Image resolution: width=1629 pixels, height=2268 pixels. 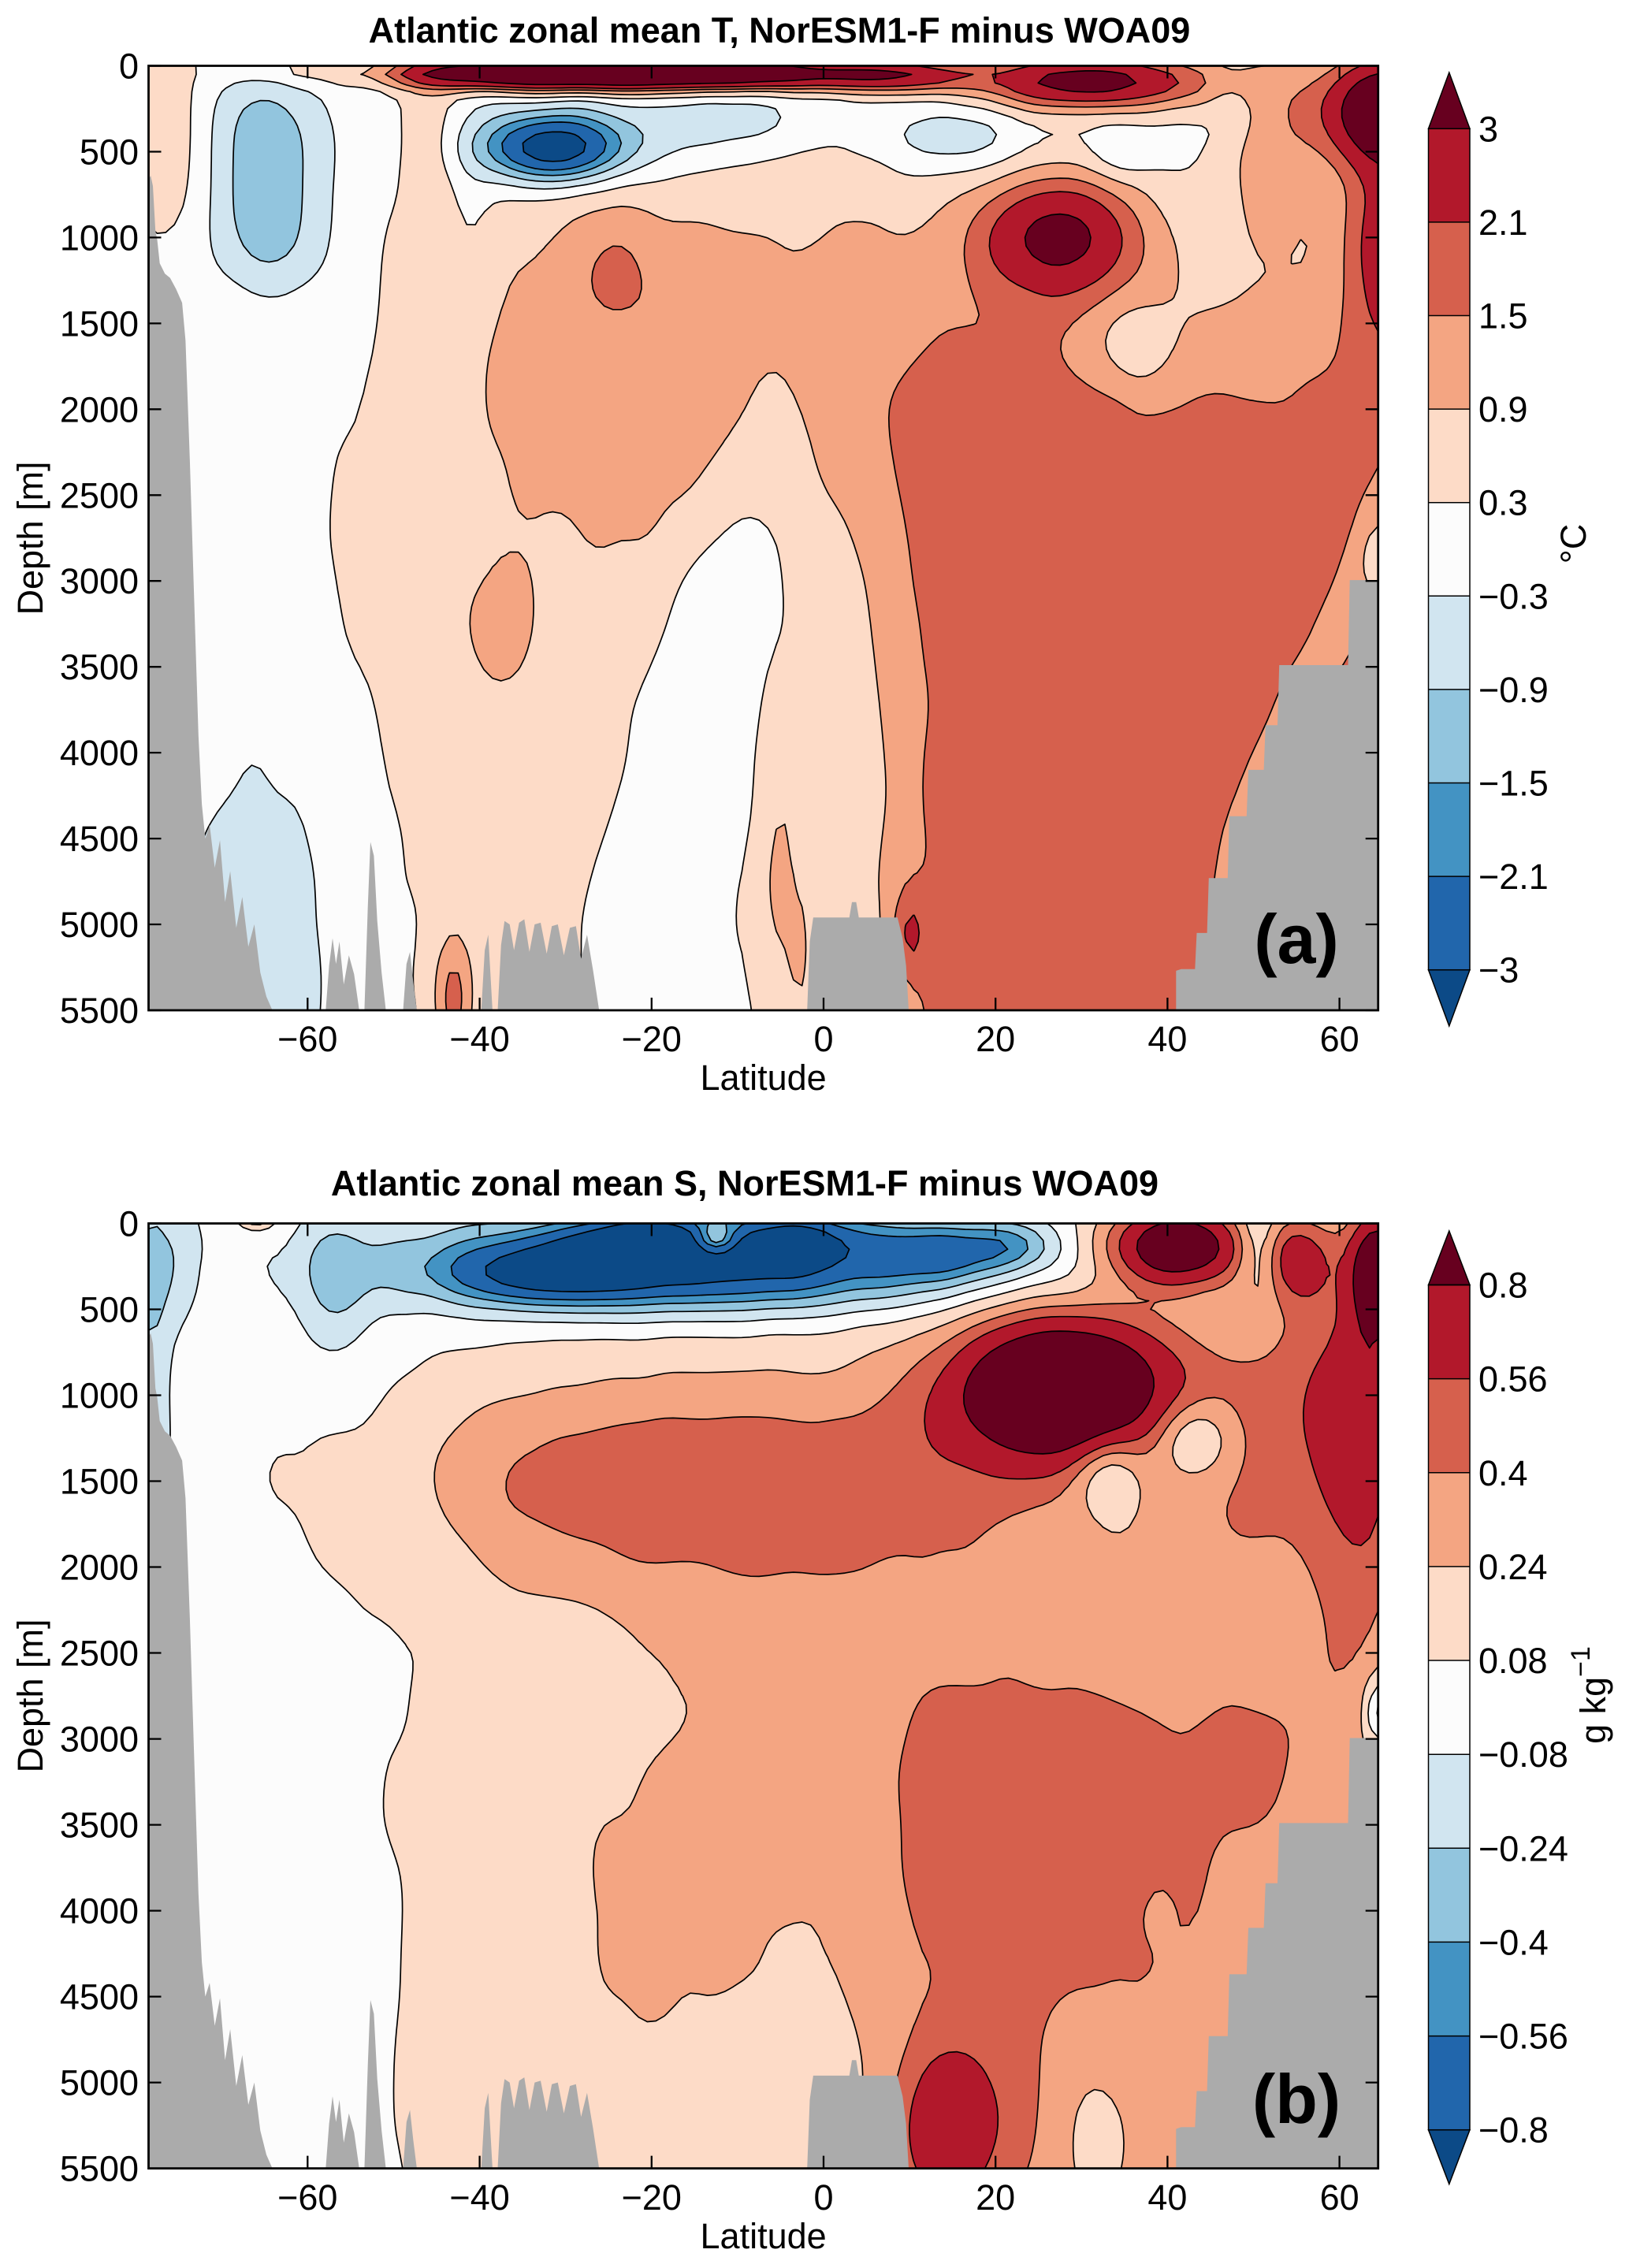 What do you see at coordinates (1513, 1379) in the screenshot?
I see `svg-text: 0.56` at bounding box center [1513, 1379].